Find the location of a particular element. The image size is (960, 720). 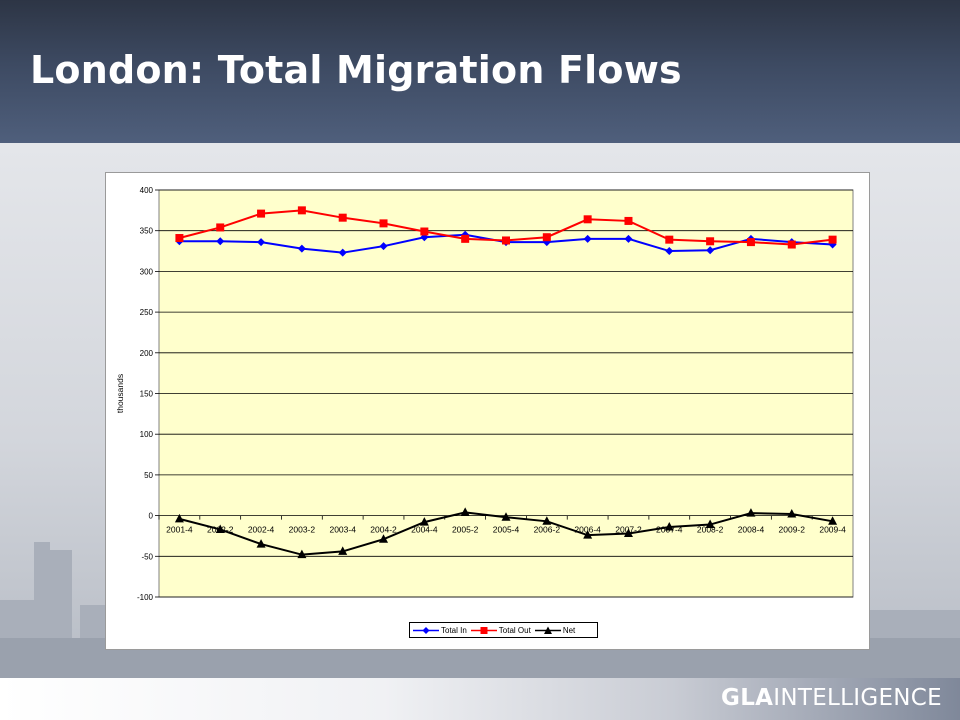

legend-item-total-out: Total Out is located at coordinates (500, 630).